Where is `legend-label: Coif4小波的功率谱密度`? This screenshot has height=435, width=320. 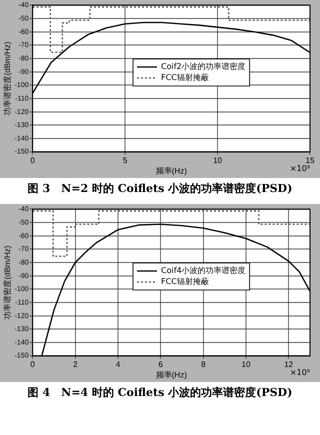
legend-label: Coif4小波的功率谱密度 is located at coordinates (203, 271).